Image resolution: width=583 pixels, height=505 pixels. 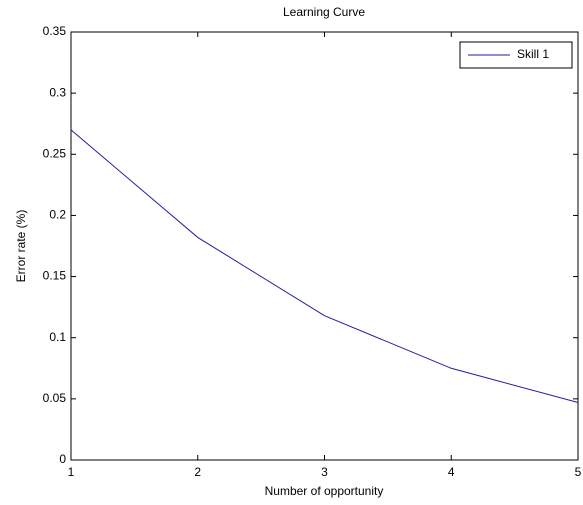 What do you see at coordinates (55, 398) in the screenshot?
I see `y-tick-label: 0.05` at bounding box center [55, 398].